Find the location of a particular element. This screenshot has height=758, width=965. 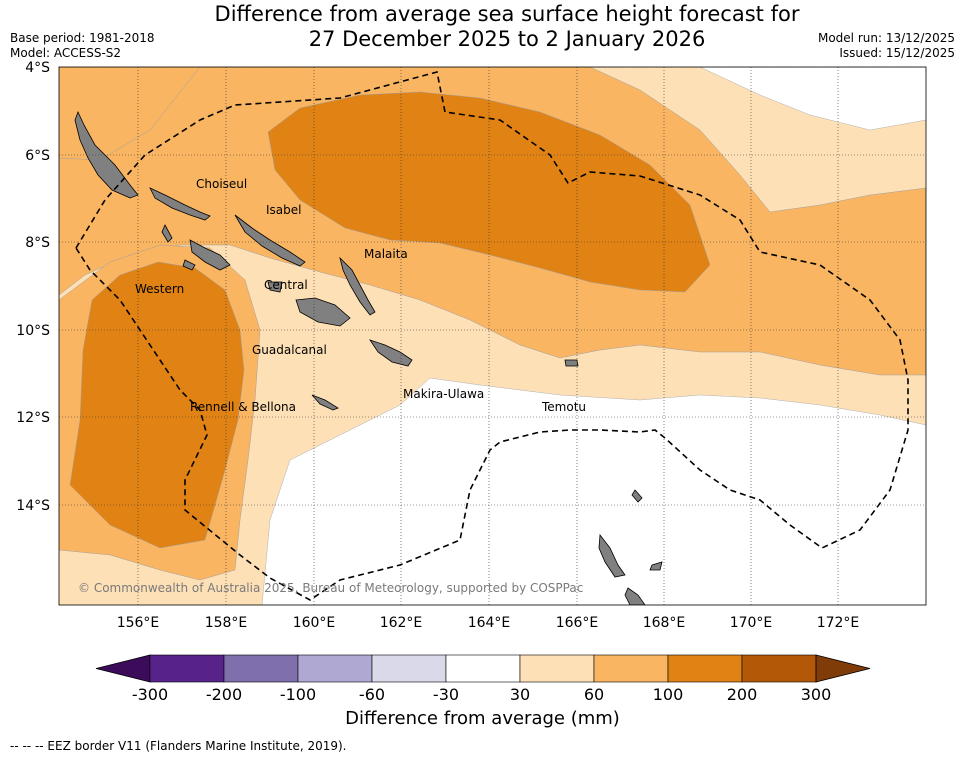

lon-label-166e: 166°E is located at coordinates (577, 623).